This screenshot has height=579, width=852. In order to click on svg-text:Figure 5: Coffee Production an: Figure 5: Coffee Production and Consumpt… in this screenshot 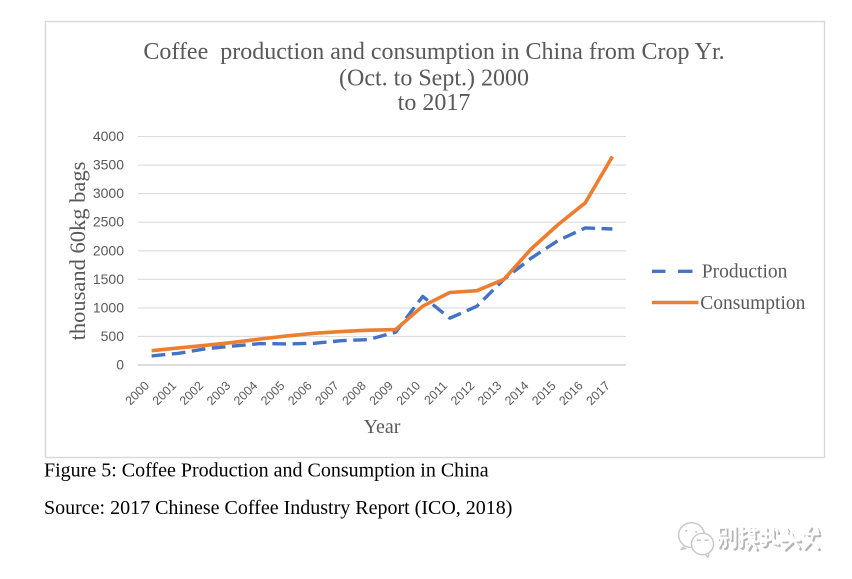, I will do `click(266, 471)`.